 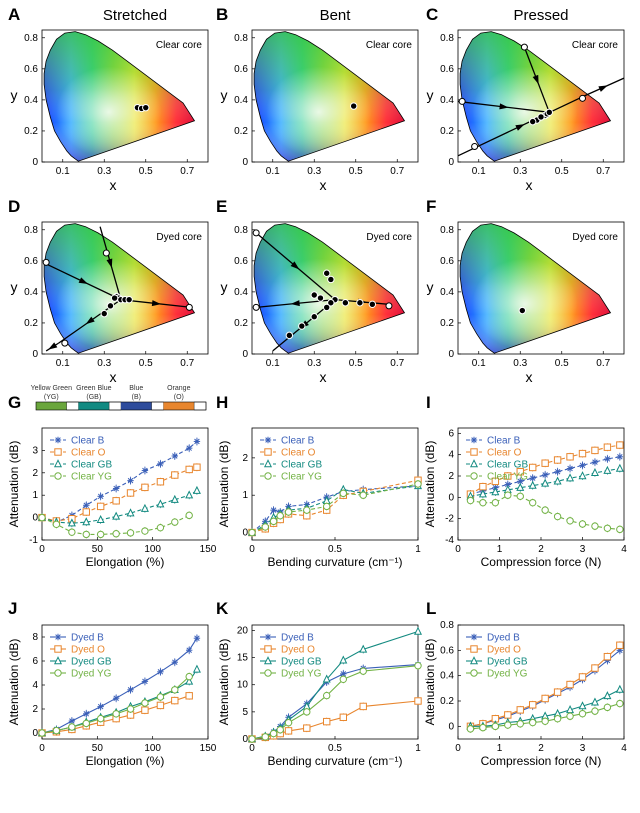 I want to click on x-tick-label: 0.7, so click(x=397, y=171).